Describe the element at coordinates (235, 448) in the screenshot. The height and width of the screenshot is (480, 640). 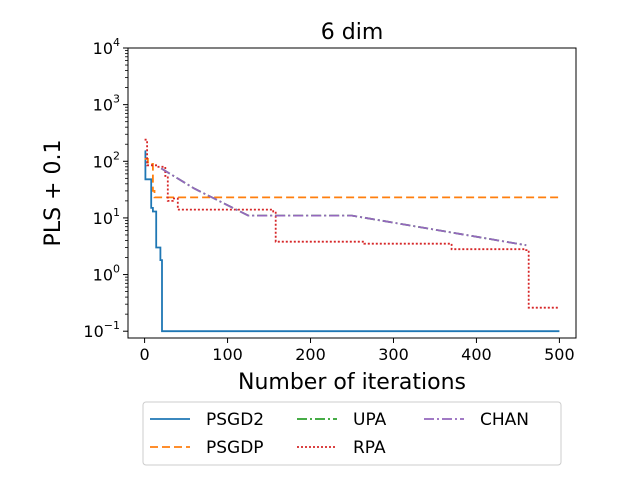
I see `legend-label-psgdp: PSGDP` at that location.